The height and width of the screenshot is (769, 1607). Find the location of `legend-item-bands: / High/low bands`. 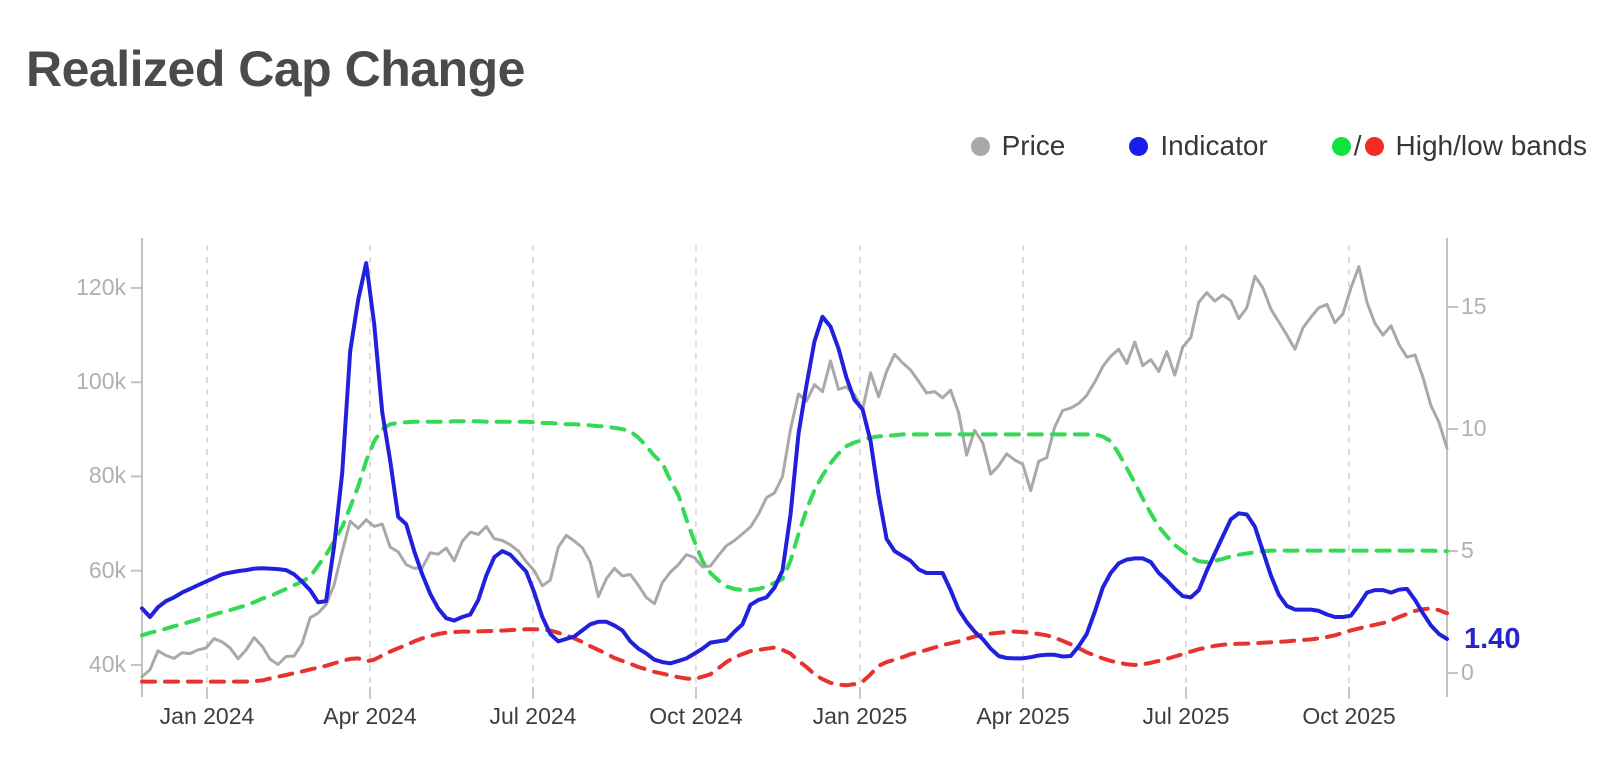

legend-item-bands: / High/low bands is located at coordinates (1459, 146).